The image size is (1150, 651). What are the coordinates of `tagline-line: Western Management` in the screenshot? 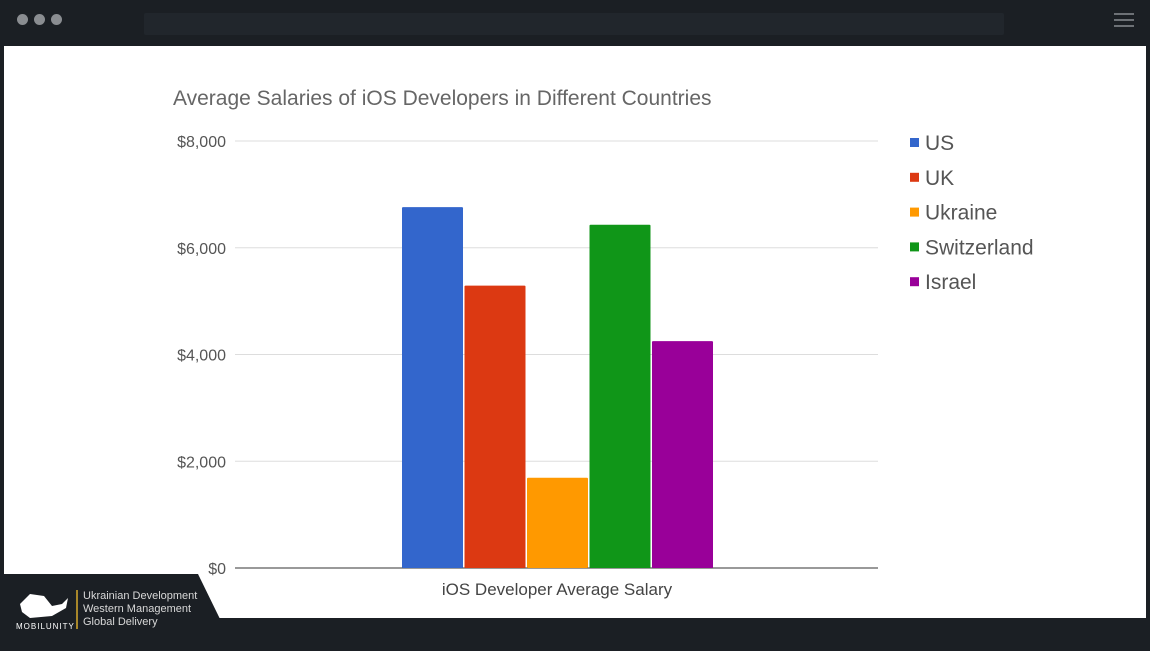 It's located at (137, 609).